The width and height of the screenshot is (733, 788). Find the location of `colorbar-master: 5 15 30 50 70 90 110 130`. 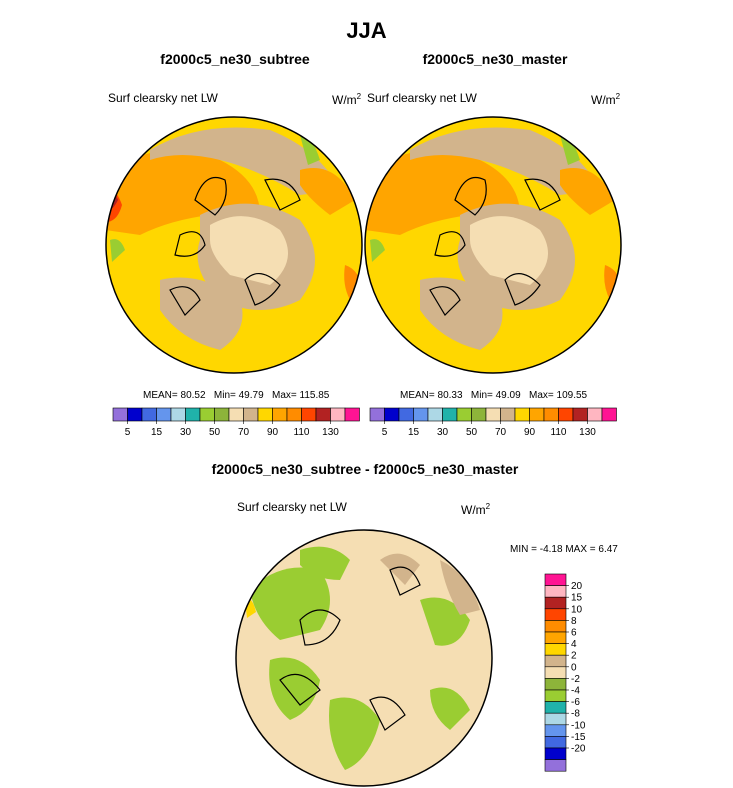

colorbar-master: 5 15 30 50 70 90 110 130 is located at coordinates (493, 422).